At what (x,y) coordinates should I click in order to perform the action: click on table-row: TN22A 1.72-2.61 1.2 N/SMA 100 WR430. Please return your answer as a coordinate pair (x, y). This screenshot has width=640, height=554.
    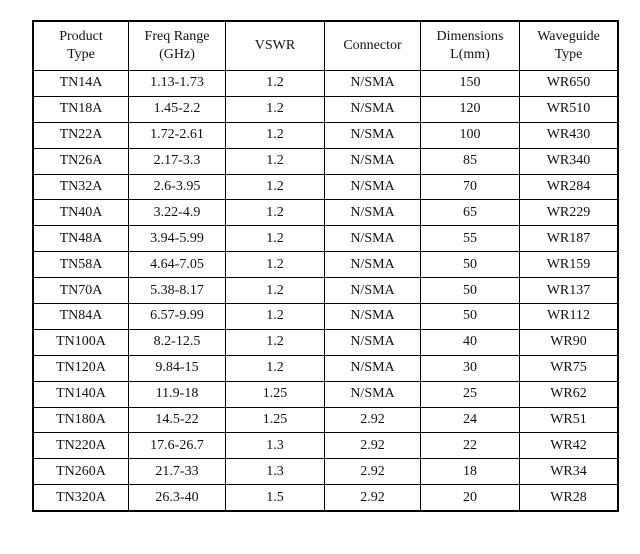
    Looking at the image, I should click on (325, 135).